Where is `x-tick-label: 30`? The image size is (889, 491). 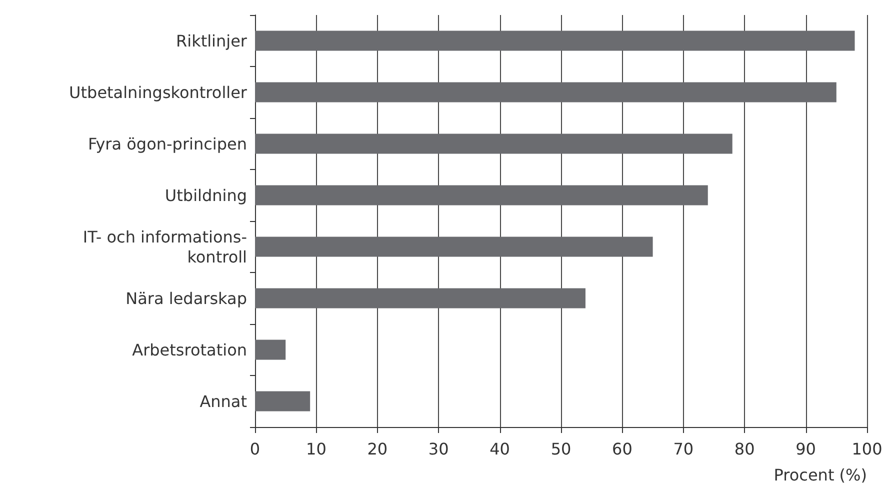
x-tick-label: 30 is located at coordinates (438, 449).